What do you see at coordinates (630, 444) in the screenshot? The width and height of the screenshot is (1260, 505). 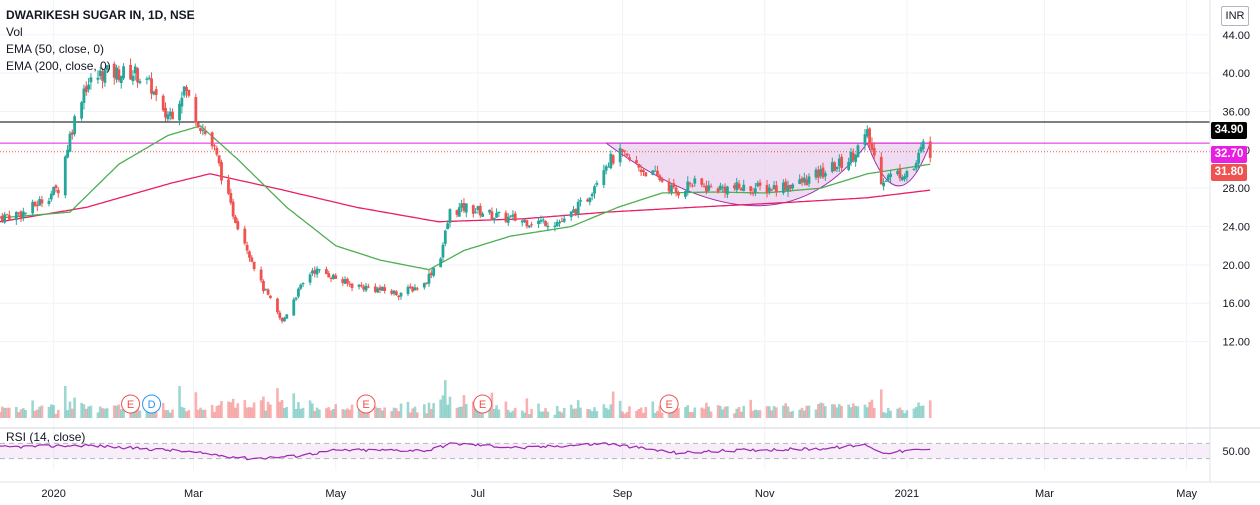 I see `rsi-pane` at bounding box center [630, 444].